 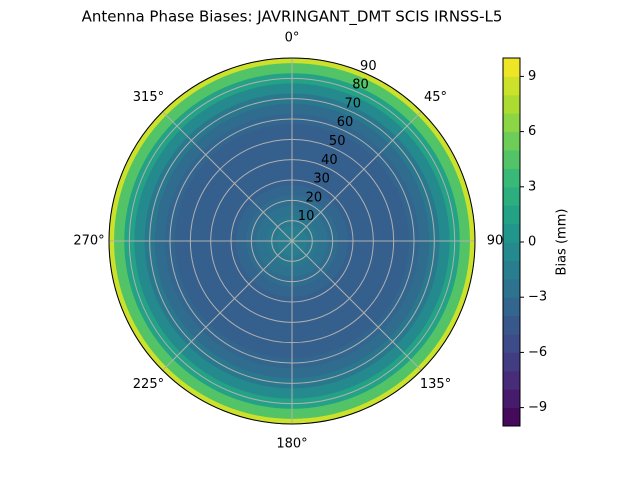 What do you see at coordinates (532, 242) in the screenshot?
I see `colorbar-tick-label: 0` at bounding box center [532, 242].